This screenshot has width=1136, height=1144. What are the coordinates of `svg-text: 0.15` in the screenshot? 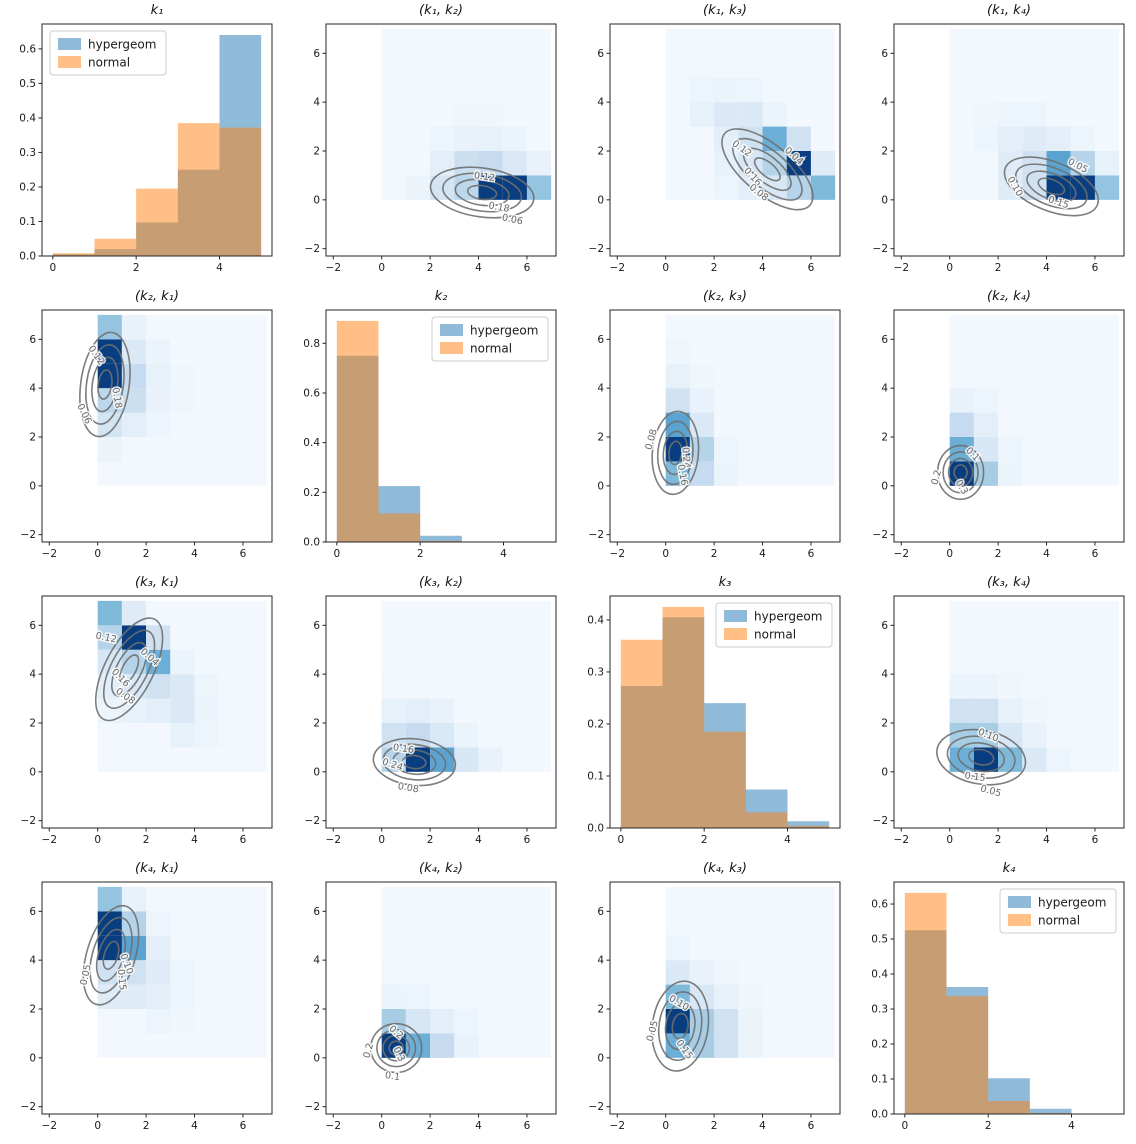 It's located at (975, 777).